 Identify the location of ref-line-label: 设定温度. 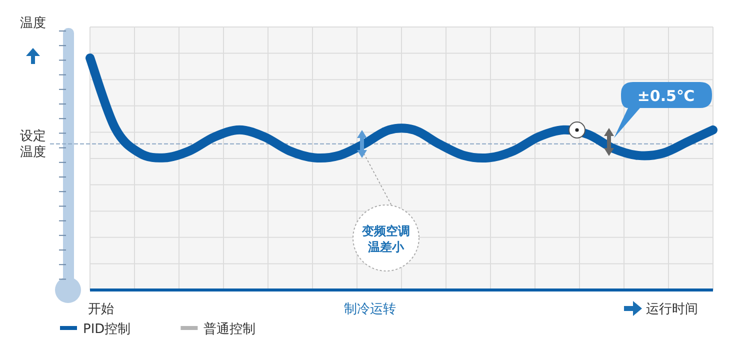
(33, 144).